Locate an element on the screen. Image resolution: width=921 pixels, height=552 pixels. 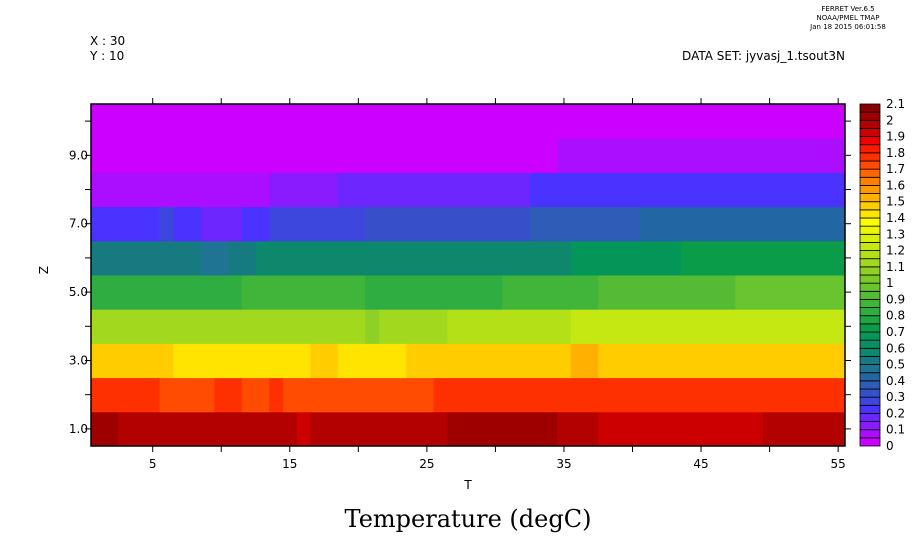
y-tick-label: 3.0 is located at coordinates (78, 361).